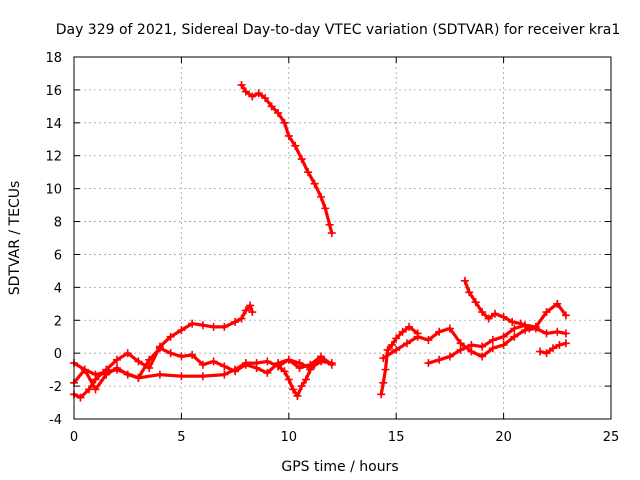  Describe the element at coordinates (53, 157) in the screenshot. I see `y-tick-label: 12` at that location.